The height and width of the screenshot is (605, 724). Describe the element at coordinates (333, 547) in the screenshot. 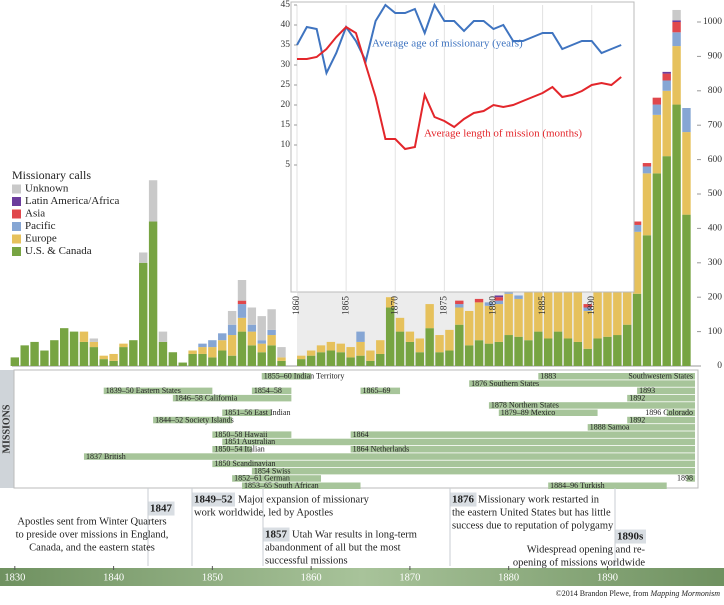

I see `event-text: abandonment of all but the most` at that location.